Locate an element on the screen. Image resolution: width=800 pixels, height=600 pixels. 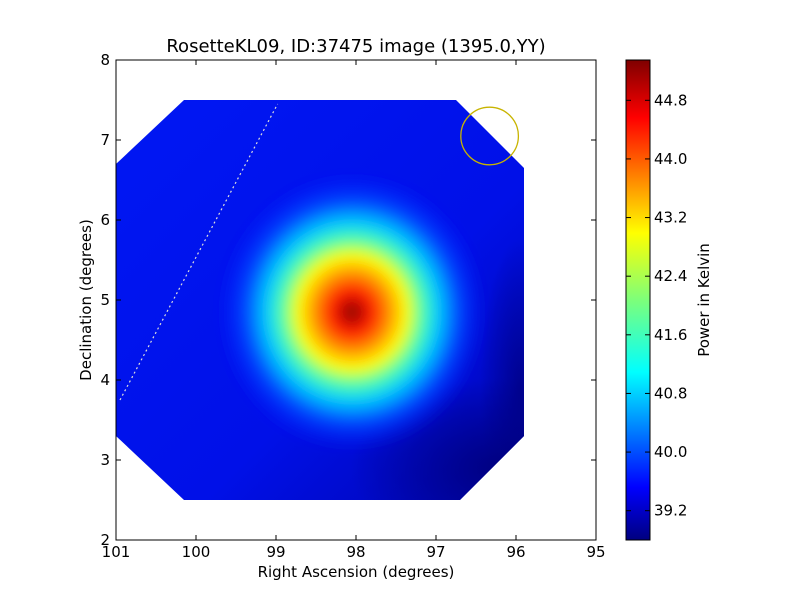
colorbar is located at coordinates (638, 300).